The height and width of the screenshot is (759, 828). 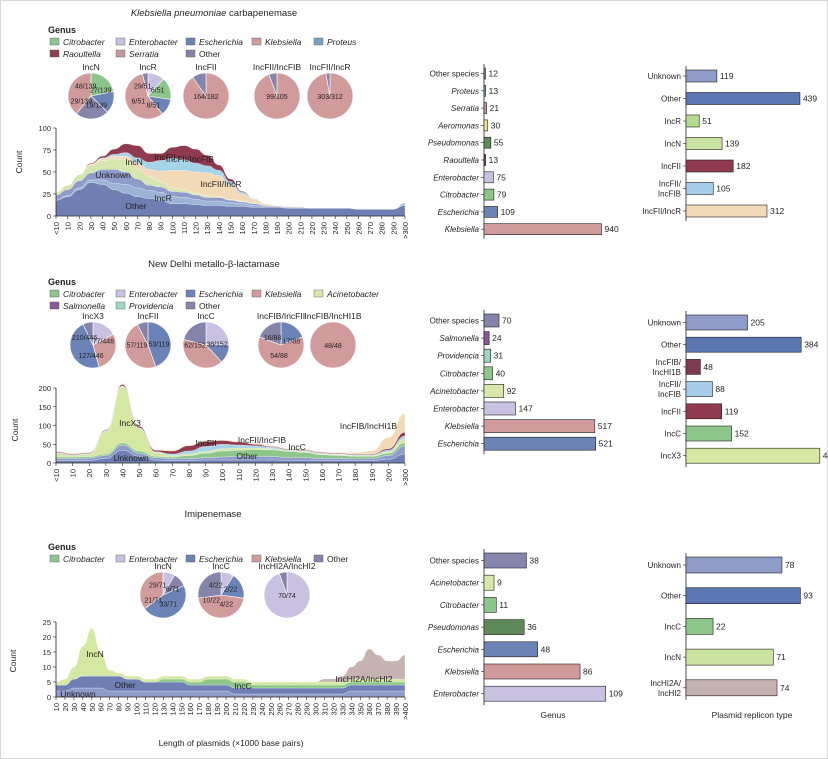 What do you see at coordinates (588, 672) in the screenshot?
I see `bar-value: 86` at bounding box center [588, 672].